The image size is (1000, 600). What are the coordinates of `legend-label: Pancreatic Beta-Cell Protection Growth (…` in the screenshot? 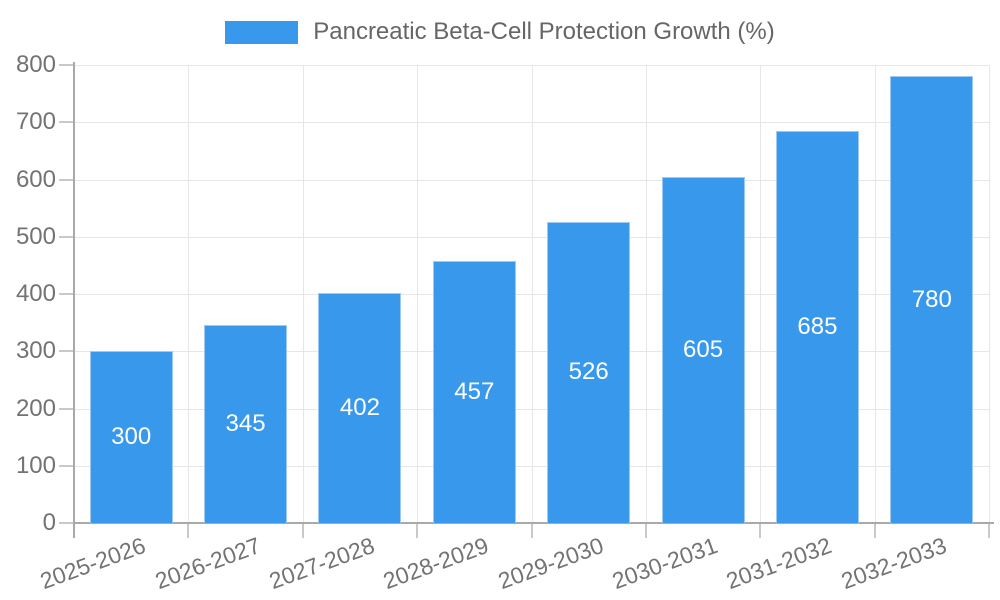 It's located at (544, 31).